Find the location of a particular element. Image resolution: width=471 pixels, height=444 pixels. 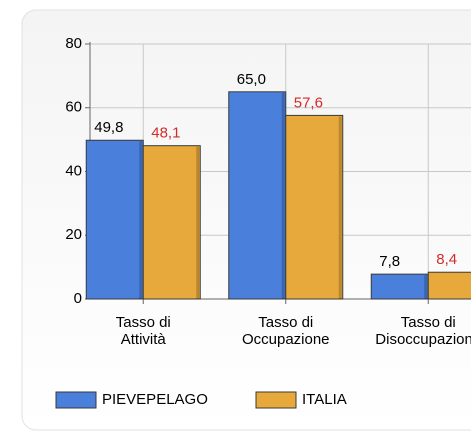

x-tick-label: Occupazione is located at coordinates (286, 339).